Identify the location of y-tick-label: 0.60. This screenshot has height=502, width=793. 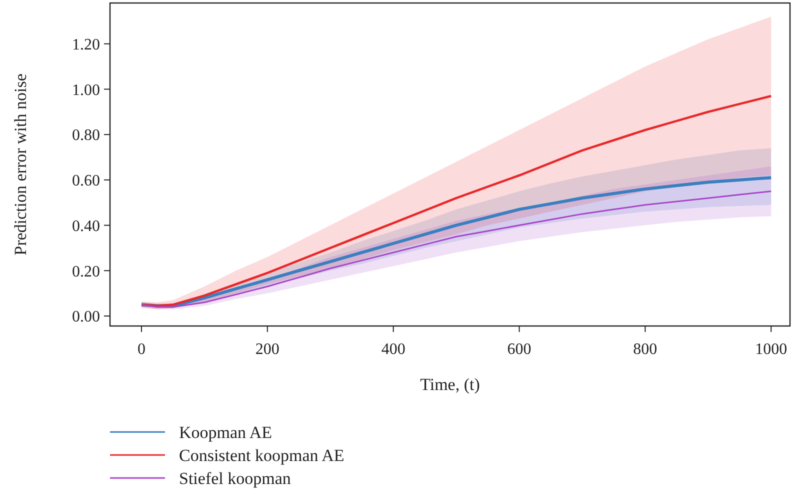
(86, 181).